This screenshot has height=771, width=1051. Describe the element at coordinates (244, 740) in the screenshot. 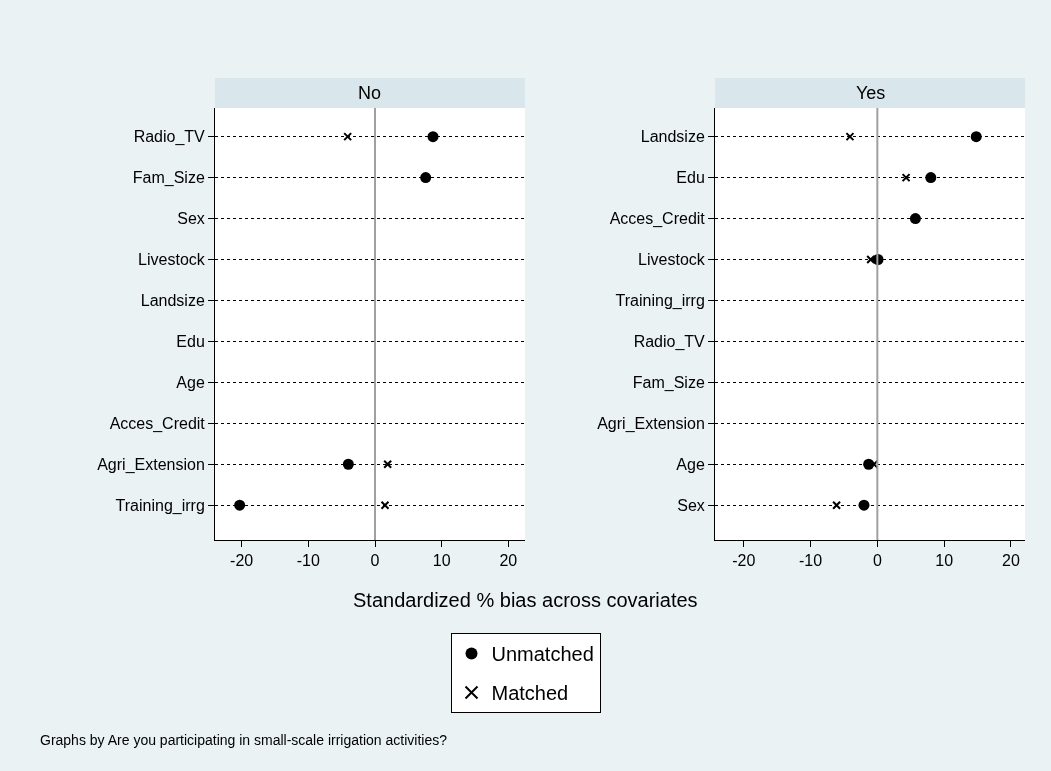

I see `text: Graphs by Are you participating in small-scale irrigation activities?` at that location.